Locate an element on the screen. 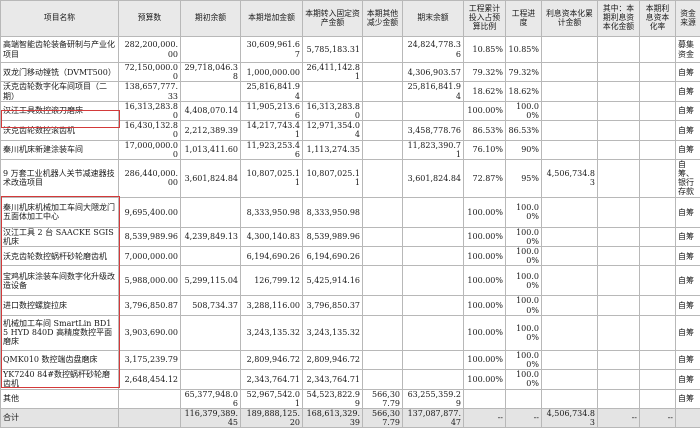 This screenshot has width=700, height=428. cell-ratio: 72.87% is located at coordinates (485, 178).